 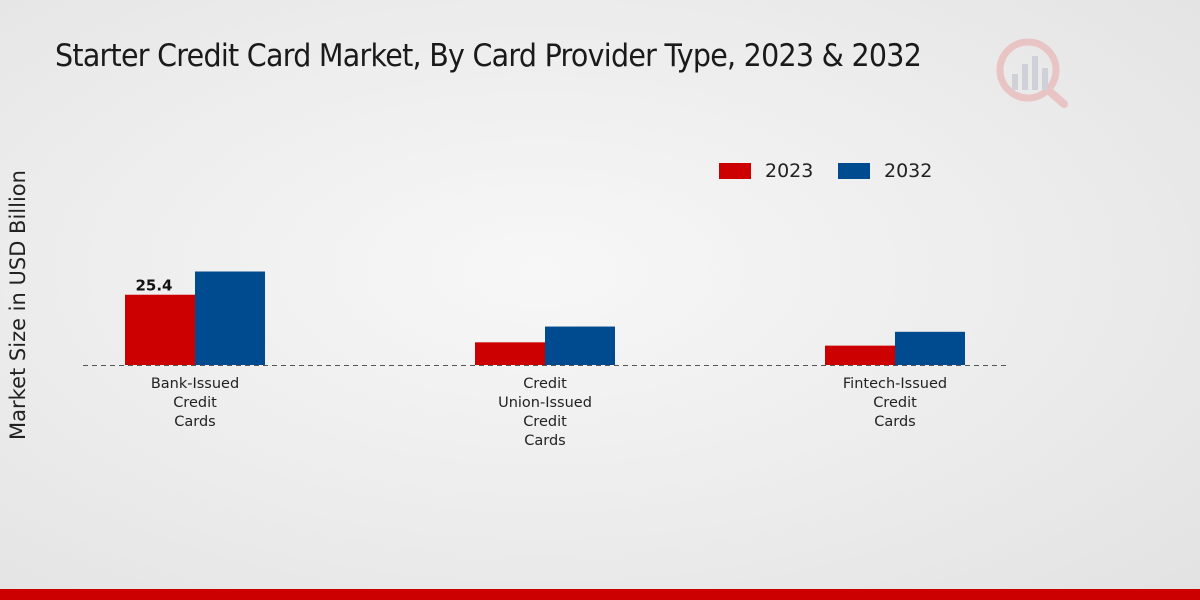 I want to click on category-label-2: Fintech-Issued Credit Cards, so click(x=895, y=403).